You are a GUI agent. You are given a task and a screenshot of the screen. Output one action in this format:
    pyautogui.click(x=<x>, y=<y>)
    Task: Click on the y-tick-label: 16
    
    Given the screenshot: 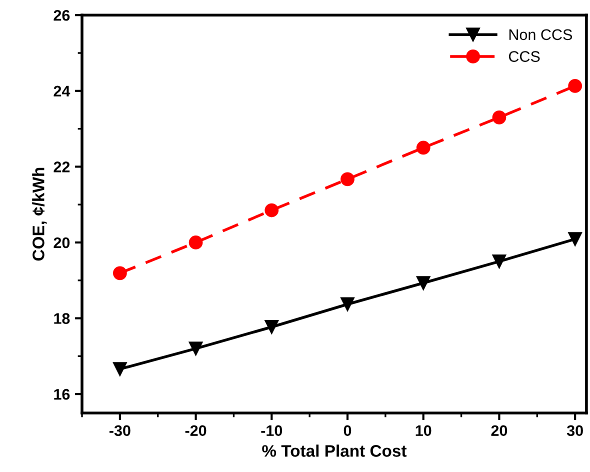 What is the action you would take?
    pyautogui.click(x=62, y=394)
    